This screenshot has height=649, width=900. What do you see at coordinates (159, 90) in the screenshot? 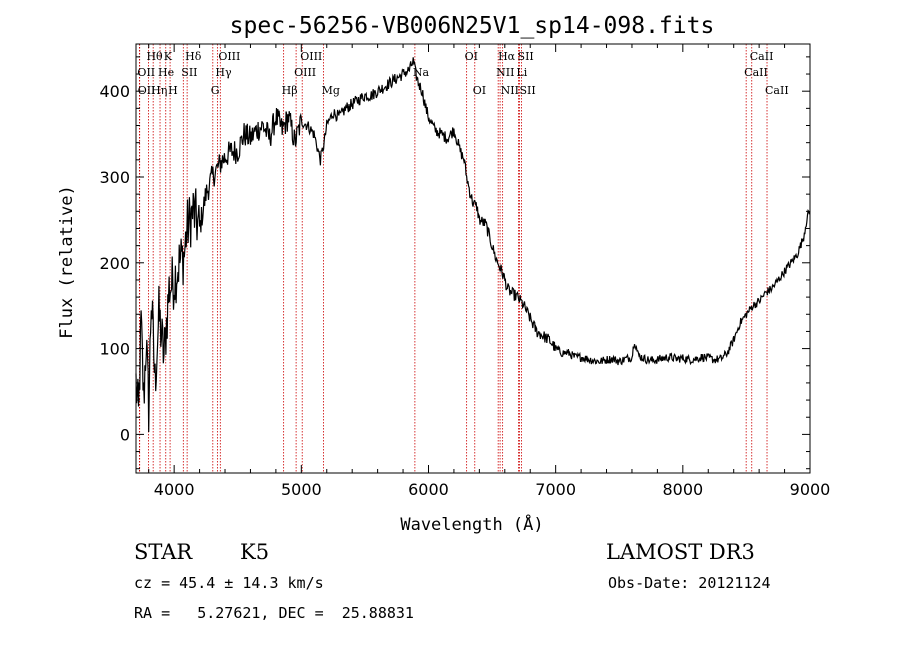
I see `emission-line-label: Hη` at bounding box center [159, 90].